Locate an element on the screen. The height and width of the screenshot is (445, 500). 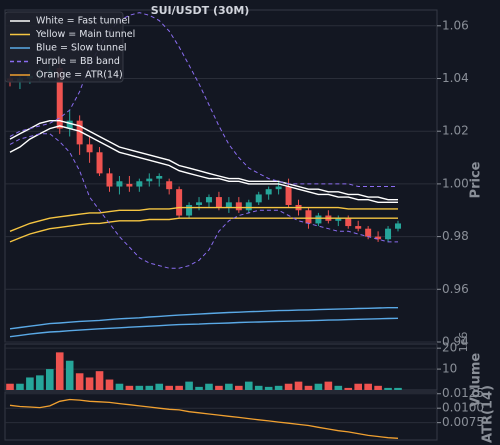
y-tick-label: 1.06 is located at coordinates (455, 25).